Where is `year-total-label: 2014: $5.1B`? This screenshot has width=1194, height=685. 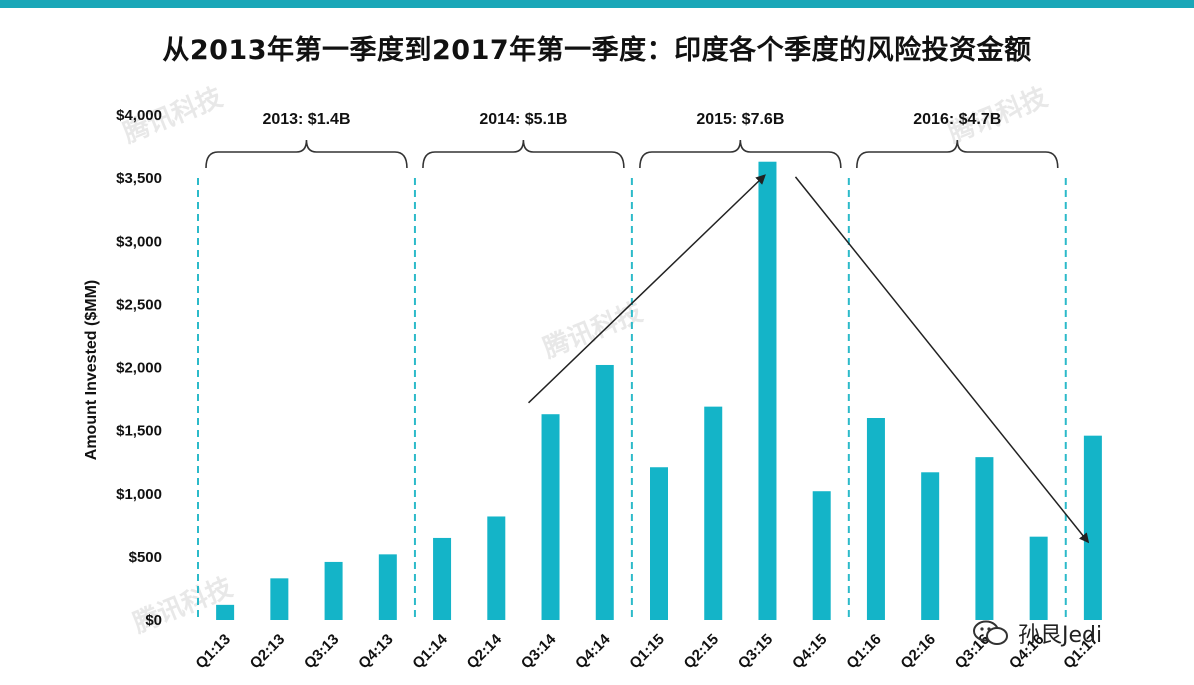
year-total-label: 2014: $5.1B is located at coordinates (523, 119).